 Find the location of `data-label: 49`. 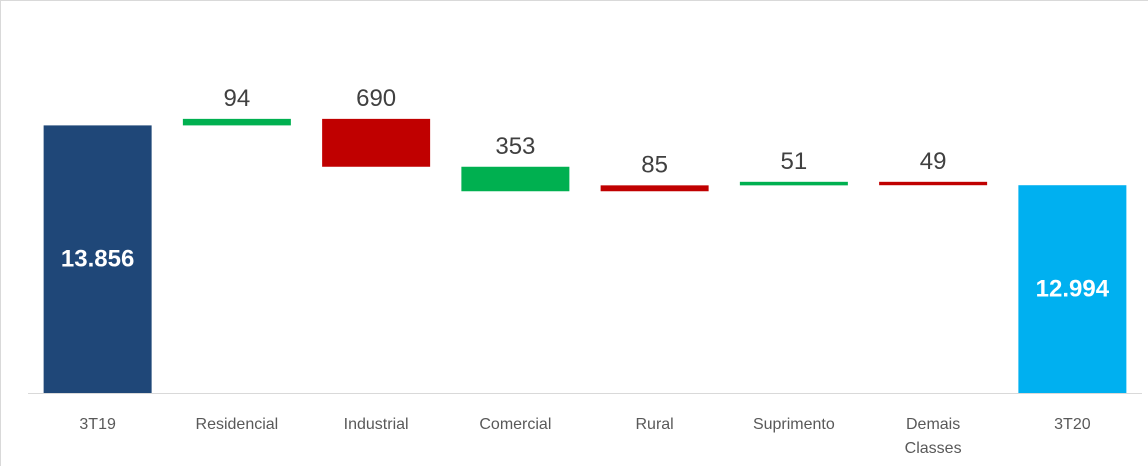

data-label: 49 is located at coordinates (933, 161).